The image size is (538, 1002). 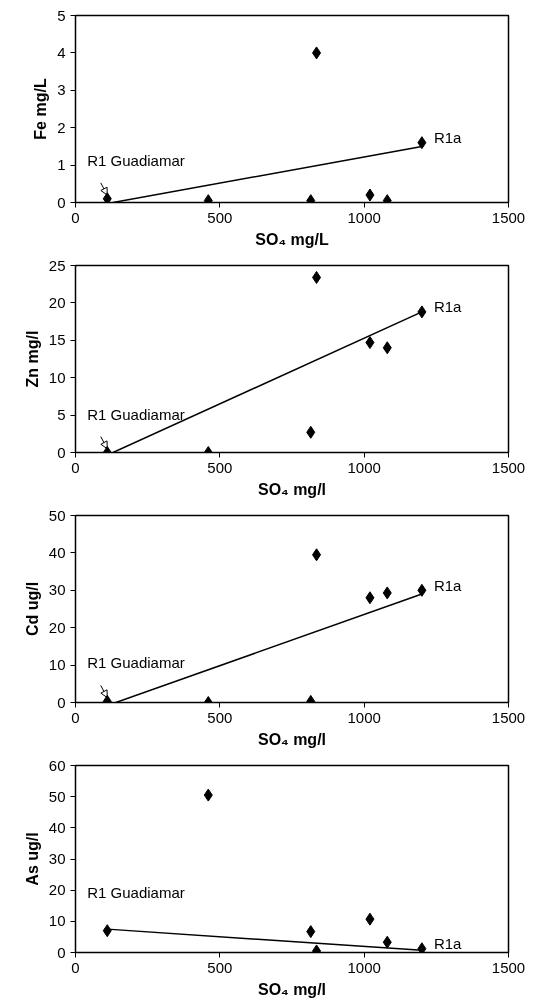 What do you see at coordinates (61, 165) in the screenshot?
I see `y-tick-label: 1` at bounding box center [61, 165].